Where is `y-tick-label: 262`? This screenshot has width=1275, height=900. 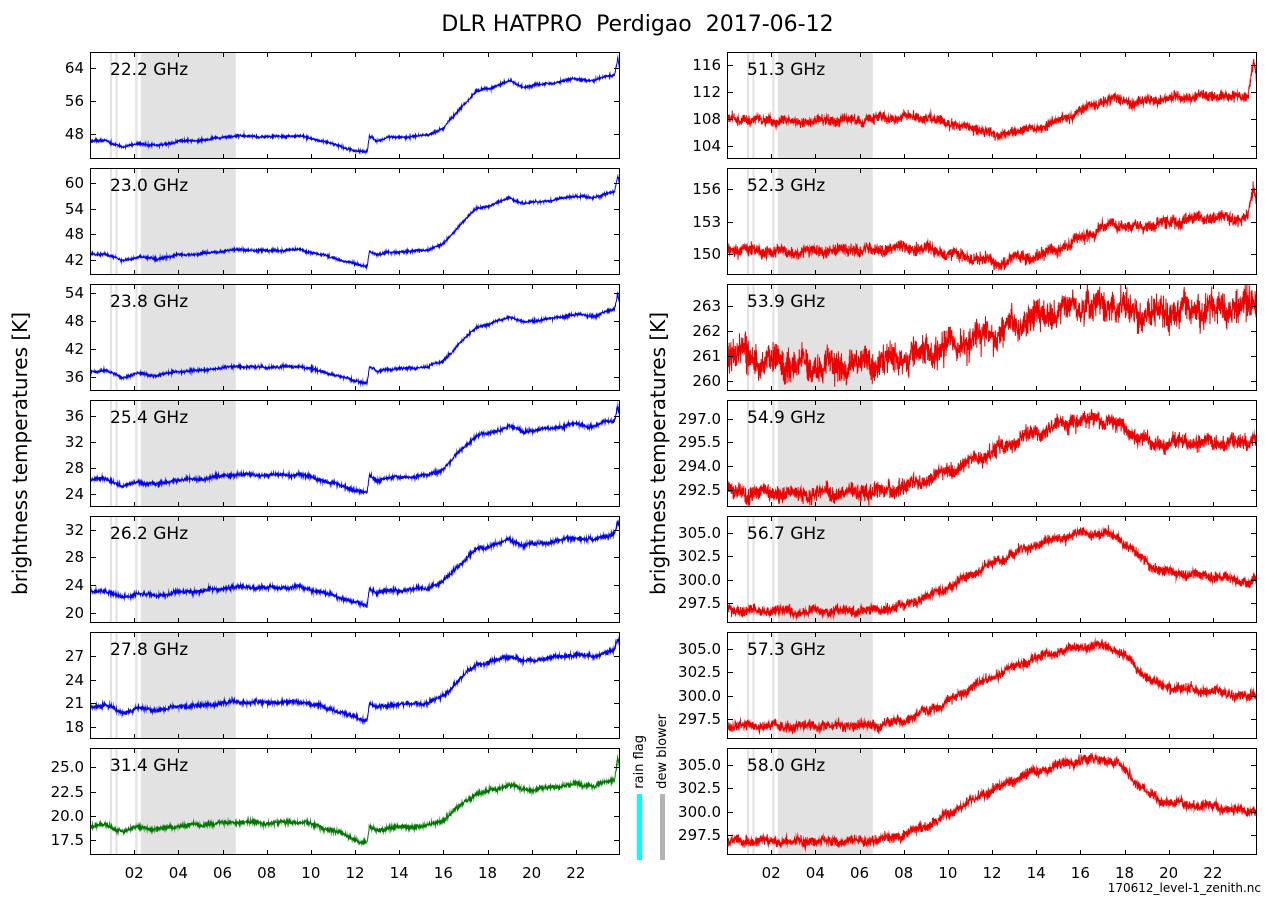 y-tick-label: 262 is located at coordinates (706, 331).